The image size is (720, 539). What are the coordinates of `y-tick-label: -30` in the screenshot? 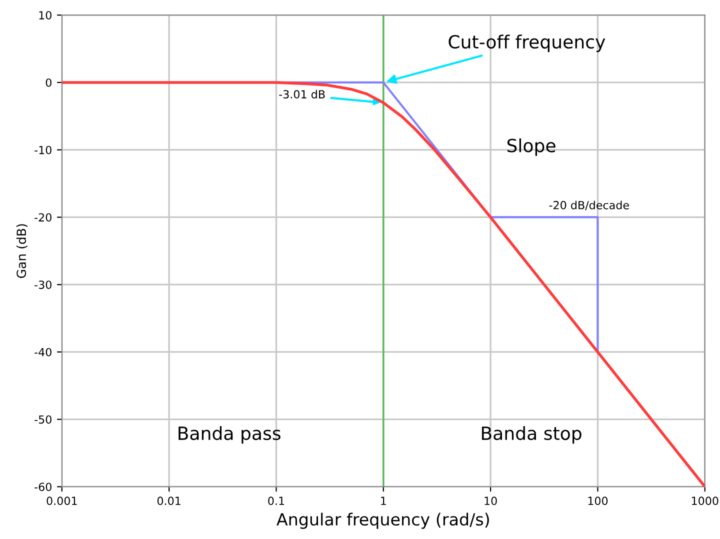 It's located at (43, 284).